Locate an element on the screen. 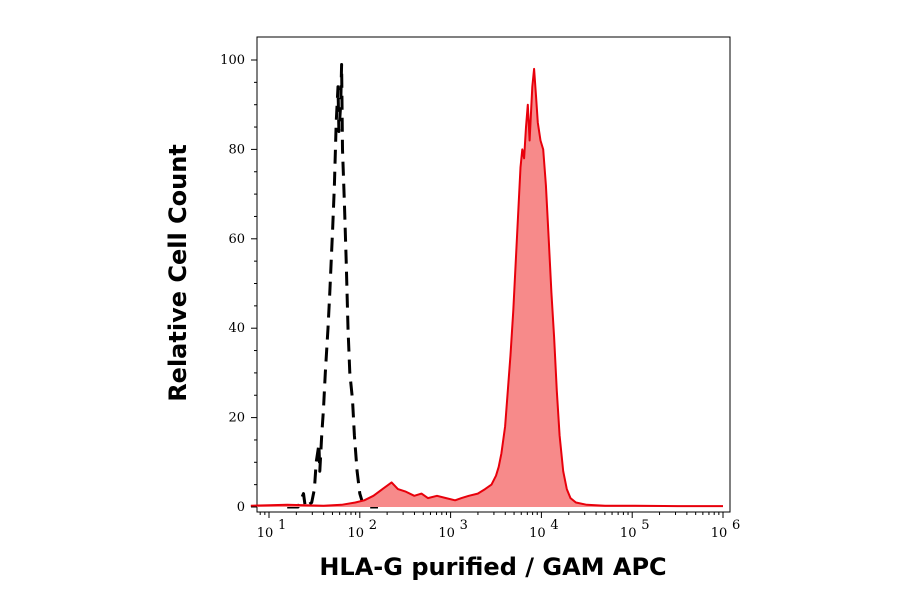 The image size is (900, 594). y-tick-label-80: 80 is located at coordinates (236, 149).